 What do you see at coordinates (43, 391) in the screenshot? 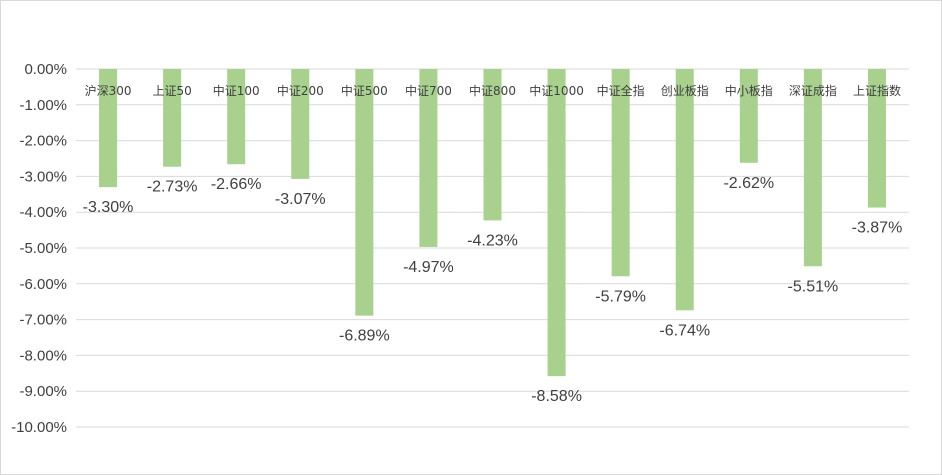
I see `y-tick-label: -9.00%` at bounding box center [43, 391].